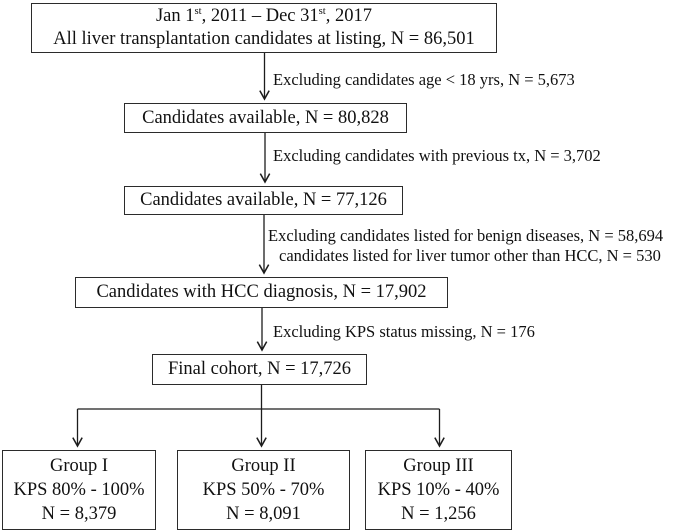  What do you see at coordinates (79, 466) in the screenshot?
I see `group-1-name: Group I` at bounding box center [79, 466].